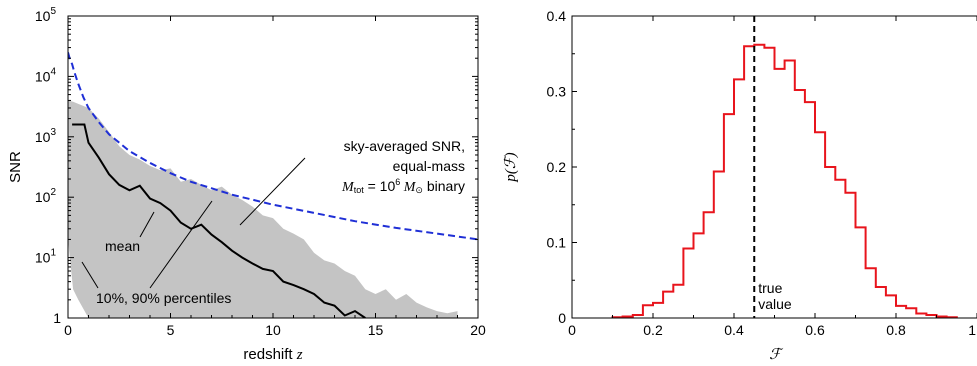 The width and height of the screenshot is (977, 366). I want to click on snr-y-tick-exponent: 2, so click(53, 192).